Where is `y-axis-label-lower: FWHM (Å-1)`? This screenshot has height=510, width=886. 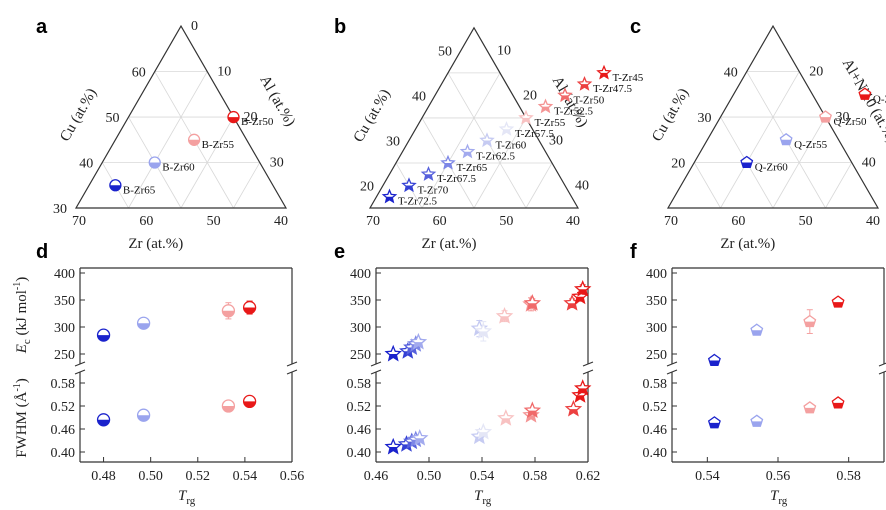 y-axis-label-lower: FWHM (Å-1) is located at coordinates (21, 418).